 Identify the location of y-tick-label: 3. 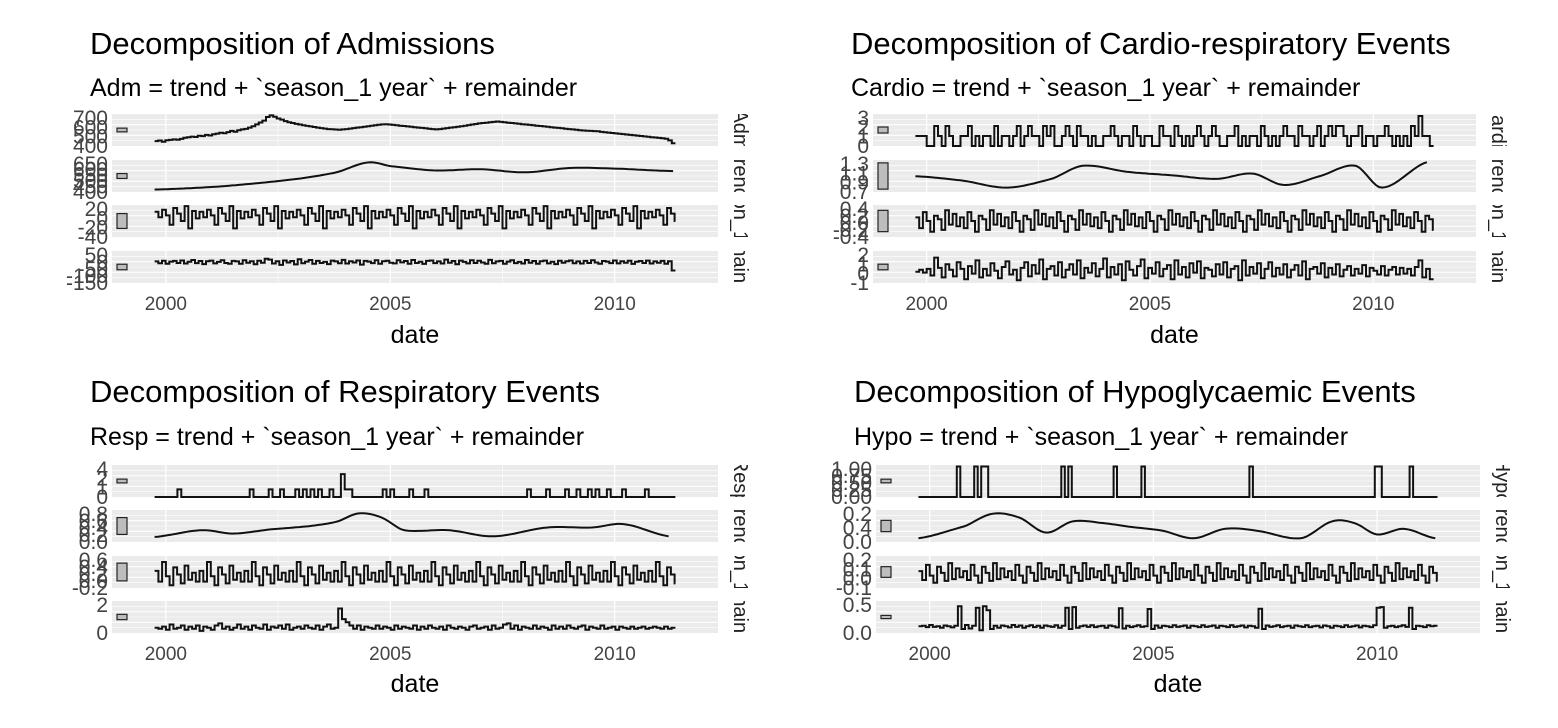
(863, 118).